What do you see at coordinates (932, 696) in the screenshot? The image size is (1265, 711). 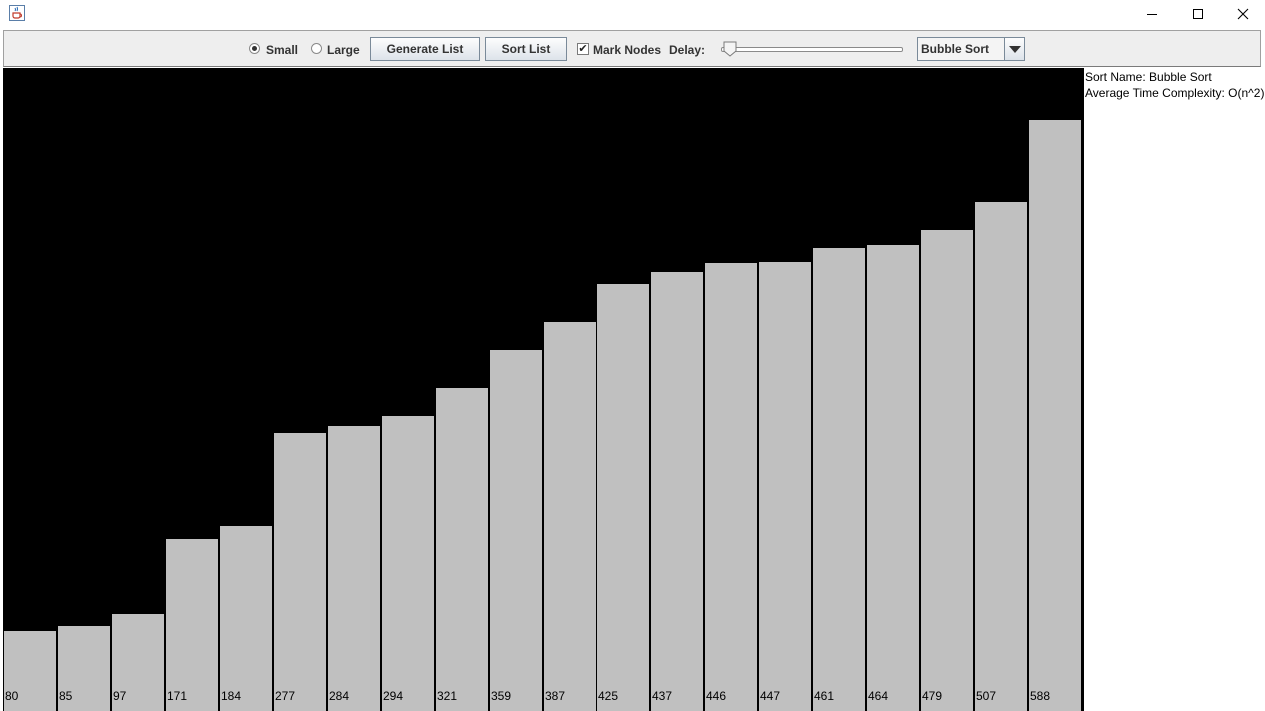 I see `bar-value-label: 479` at bounding box center [932, 696].